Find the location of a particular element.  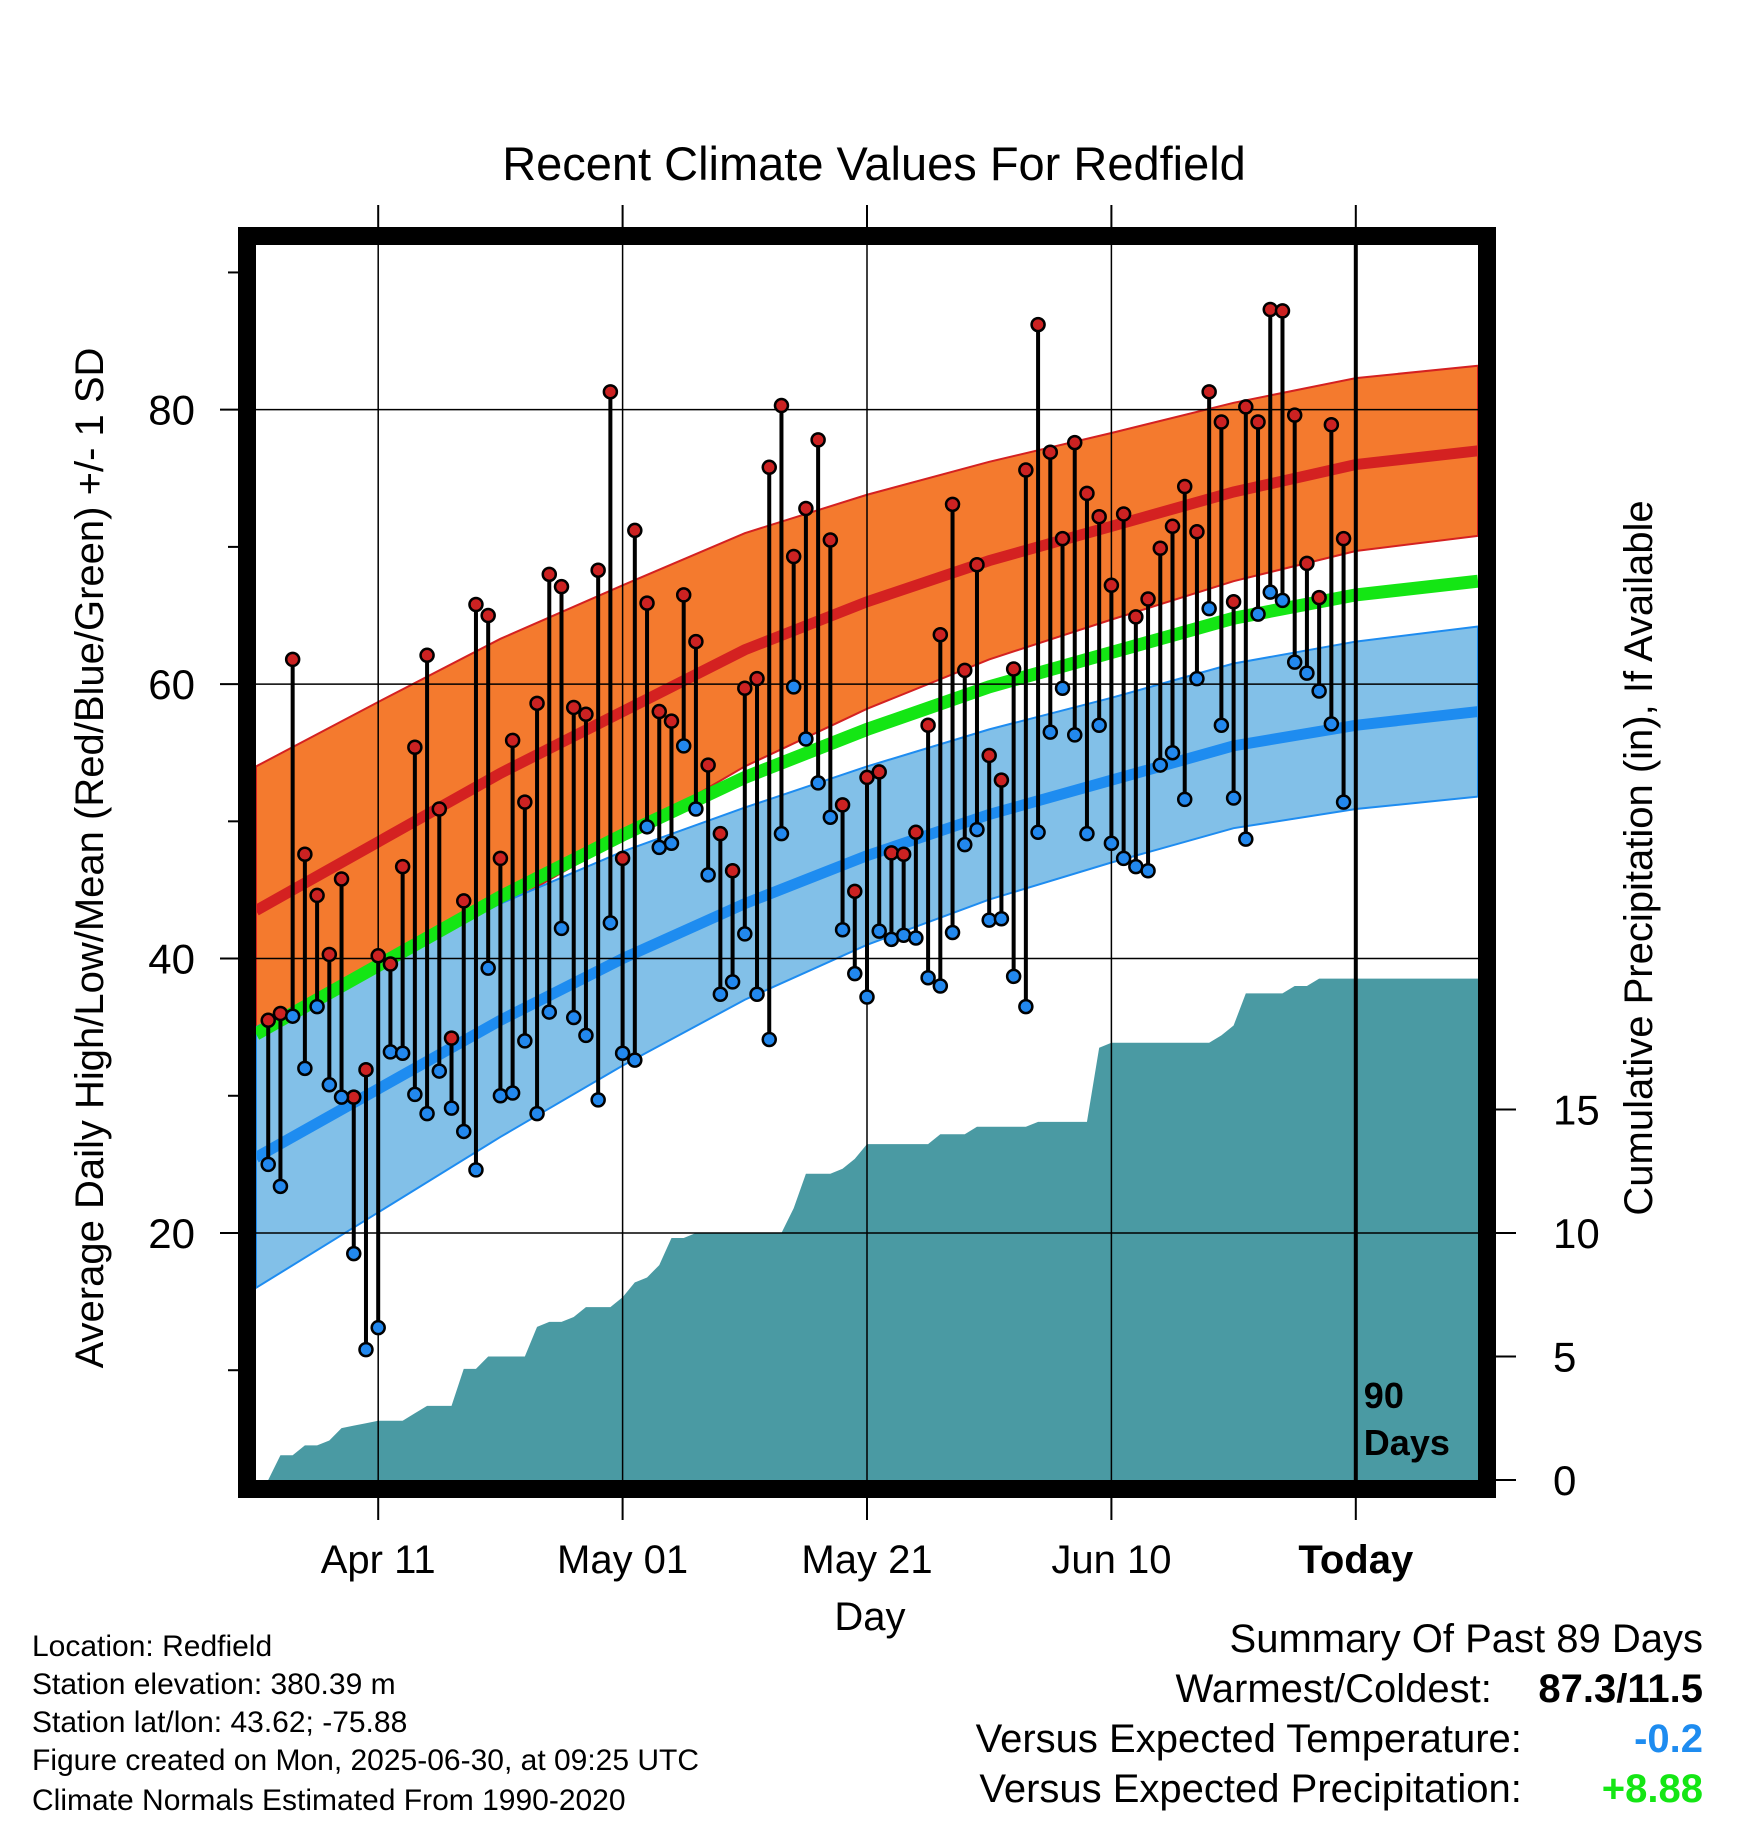

y2-tick-label: 10 is located at coordinates (1576, 1233).